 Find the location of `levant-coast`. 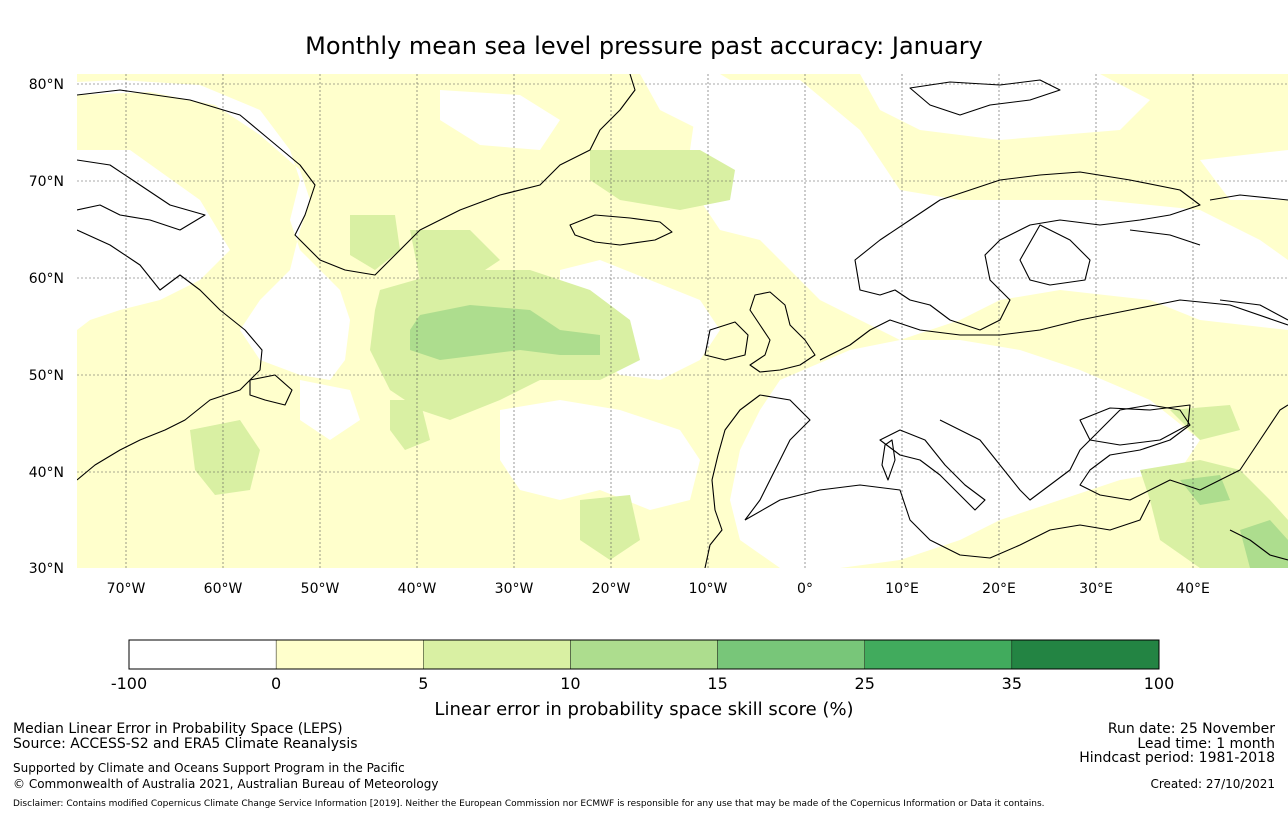

levant-coast is located at coordinates (1258, 545).